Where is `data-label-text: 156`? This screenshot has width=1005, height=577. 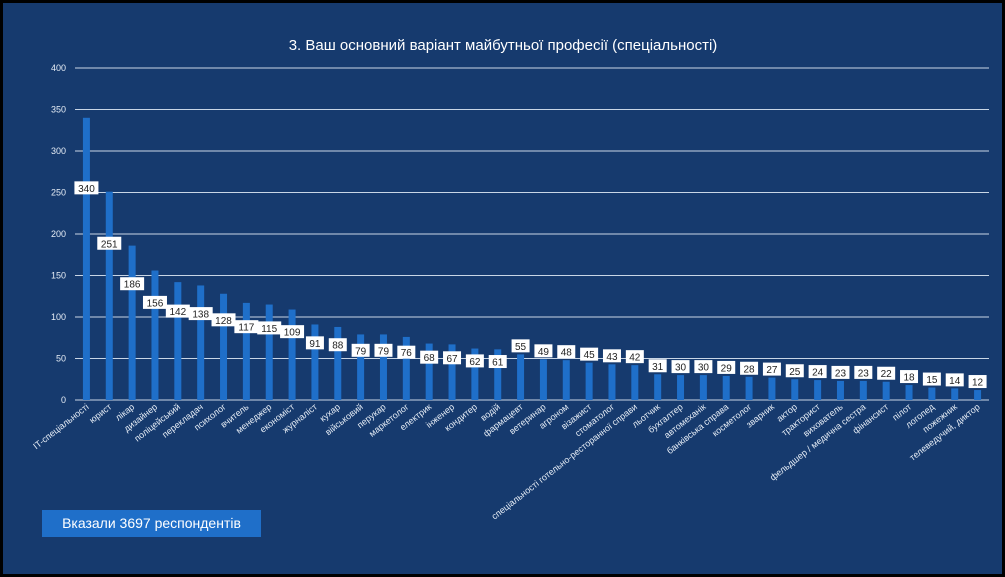
data-label-text: 156 is located at coordinates (155, 303).